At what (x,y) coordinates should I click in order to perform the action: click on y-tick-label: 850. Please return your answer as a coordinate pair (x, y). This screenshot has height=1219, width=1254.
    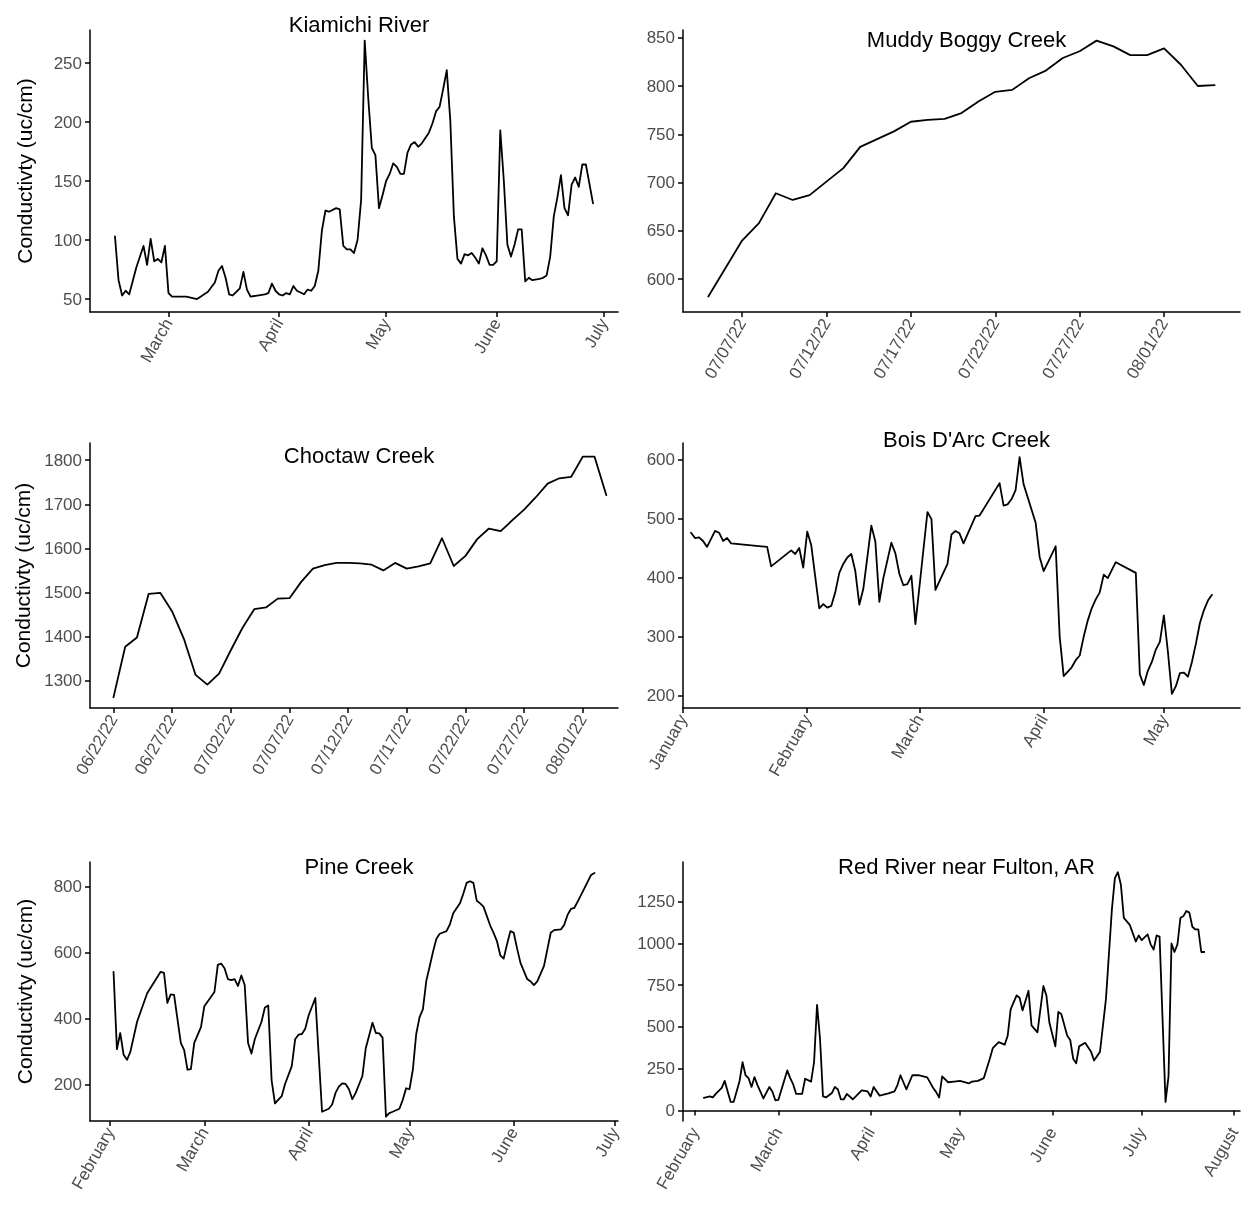
    Looking at the image, I should click on (660, 38).